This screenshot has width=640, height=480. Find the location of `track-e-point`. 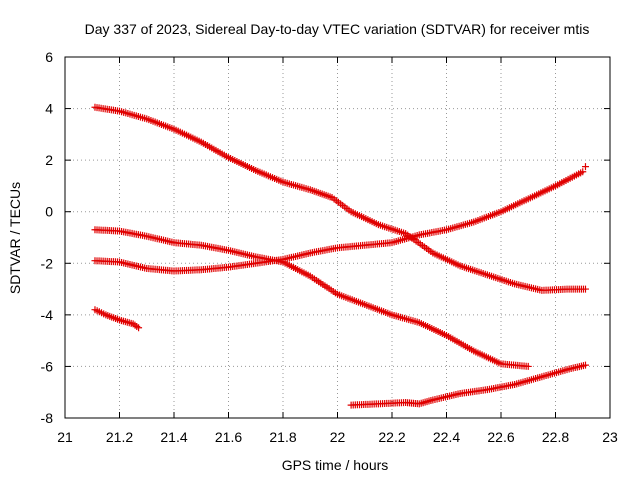

track-e-point is located at coordinates (585, 365).